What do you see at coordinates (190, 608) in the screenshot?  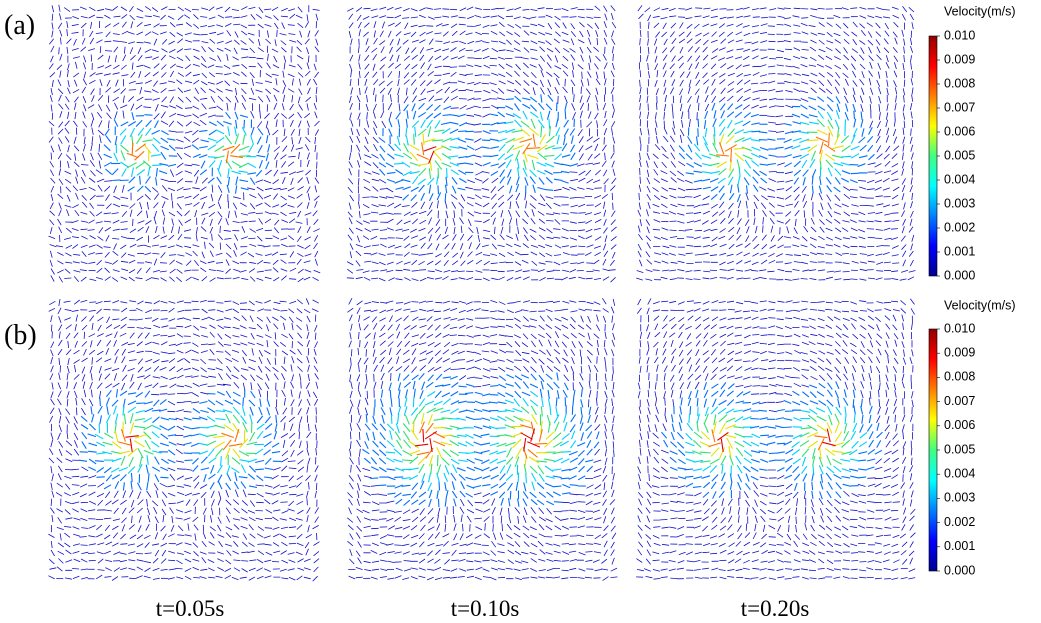 I see `time-label: t=0.05s` at bounding box center [190, 608].